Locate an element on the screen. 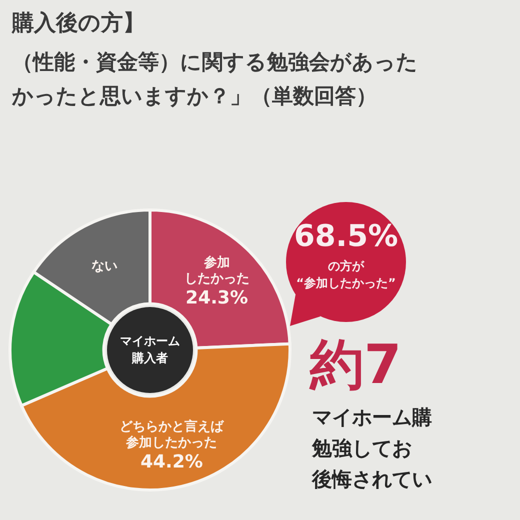 The width and height of the screenshot is (520, 520). data-label: 44.2% is located at coordinates (171, 462).